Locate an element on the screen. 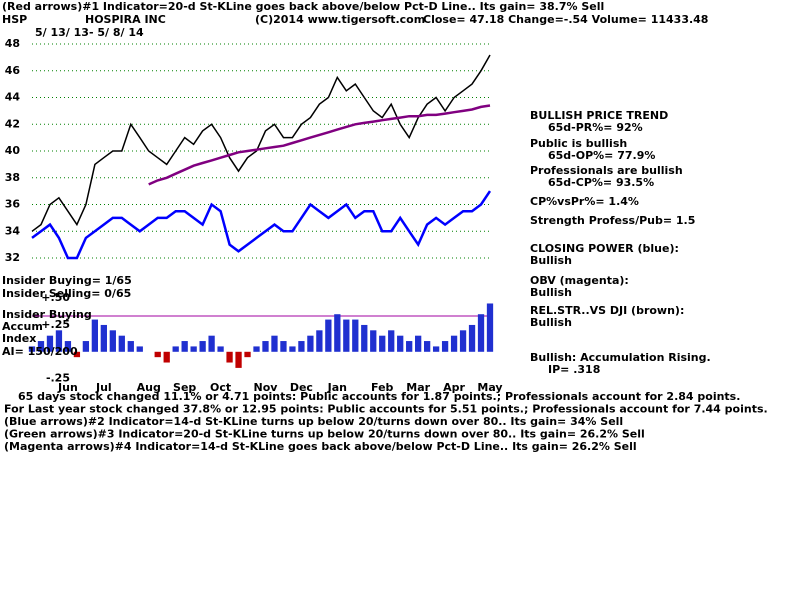 The width and height of the screenshot is (800, 600). side-note: BULLISH PRICE TREND is located at coordinates (599, 115).